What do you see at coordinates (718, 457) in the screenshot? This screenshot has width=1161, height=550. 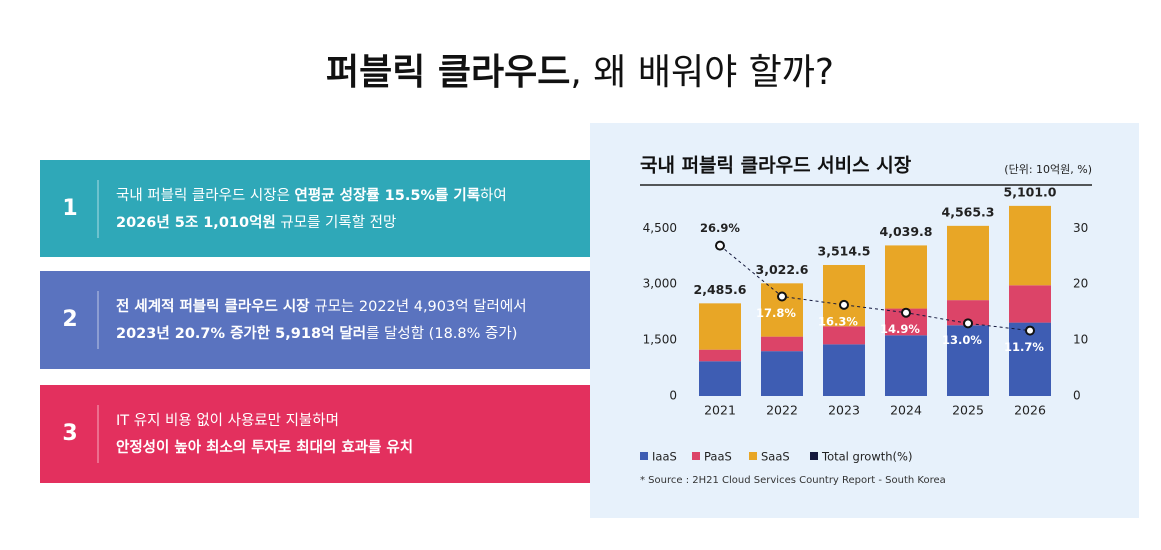 I see `legend-label: PaaS` at bounding box center [718, 457].